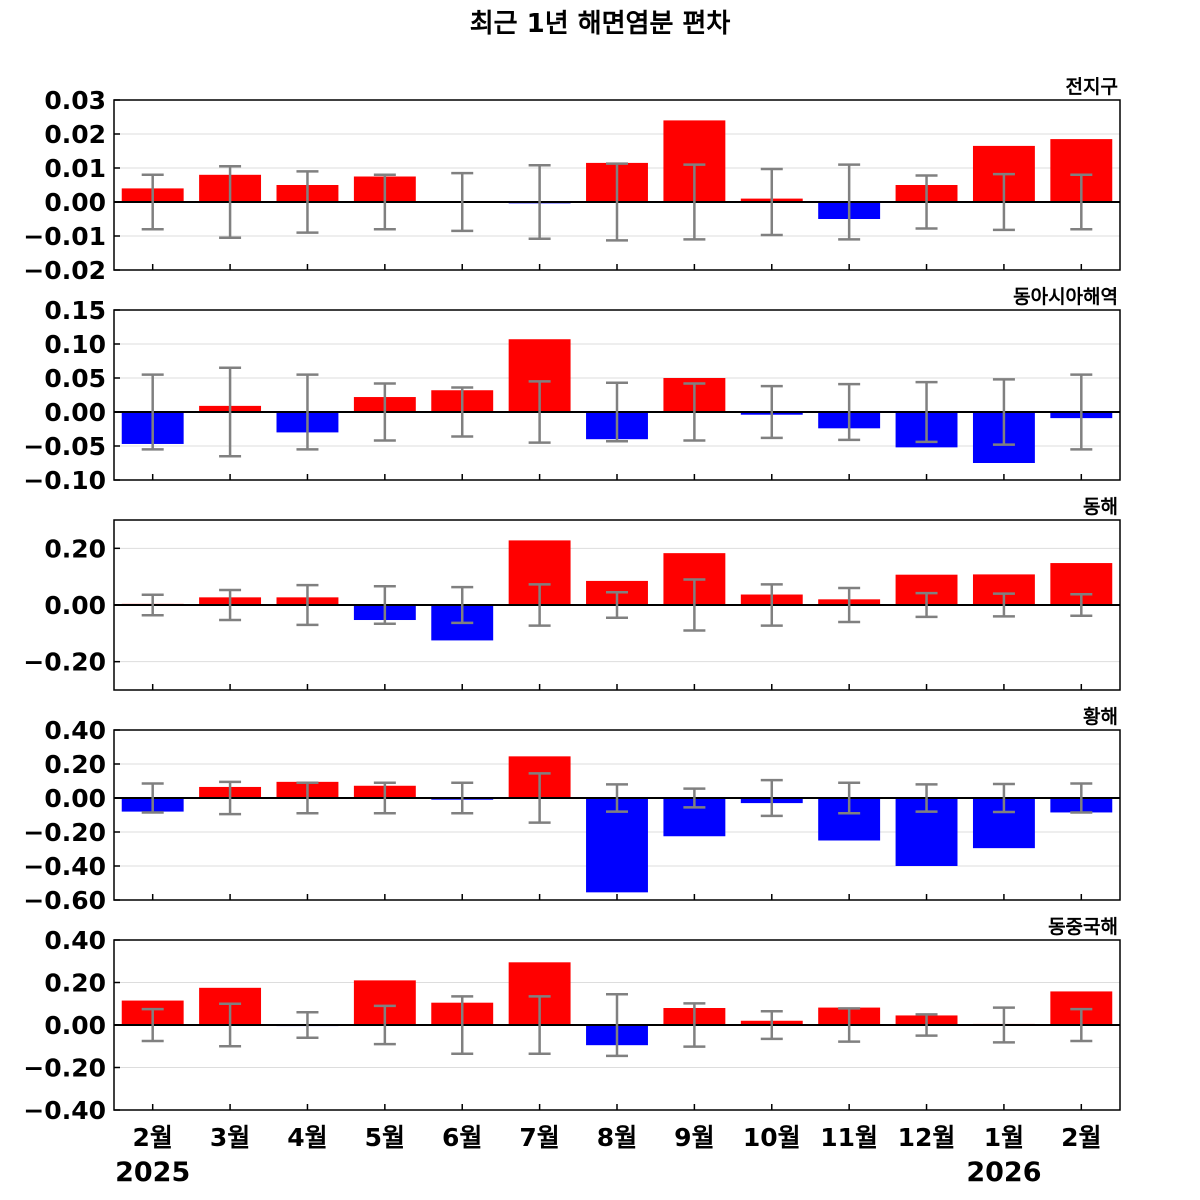 The image size is (1200, 1200). Describe the element at coordinates (75, 378) in the screenshot. I see `y-tick-label: 0.05` at that location.